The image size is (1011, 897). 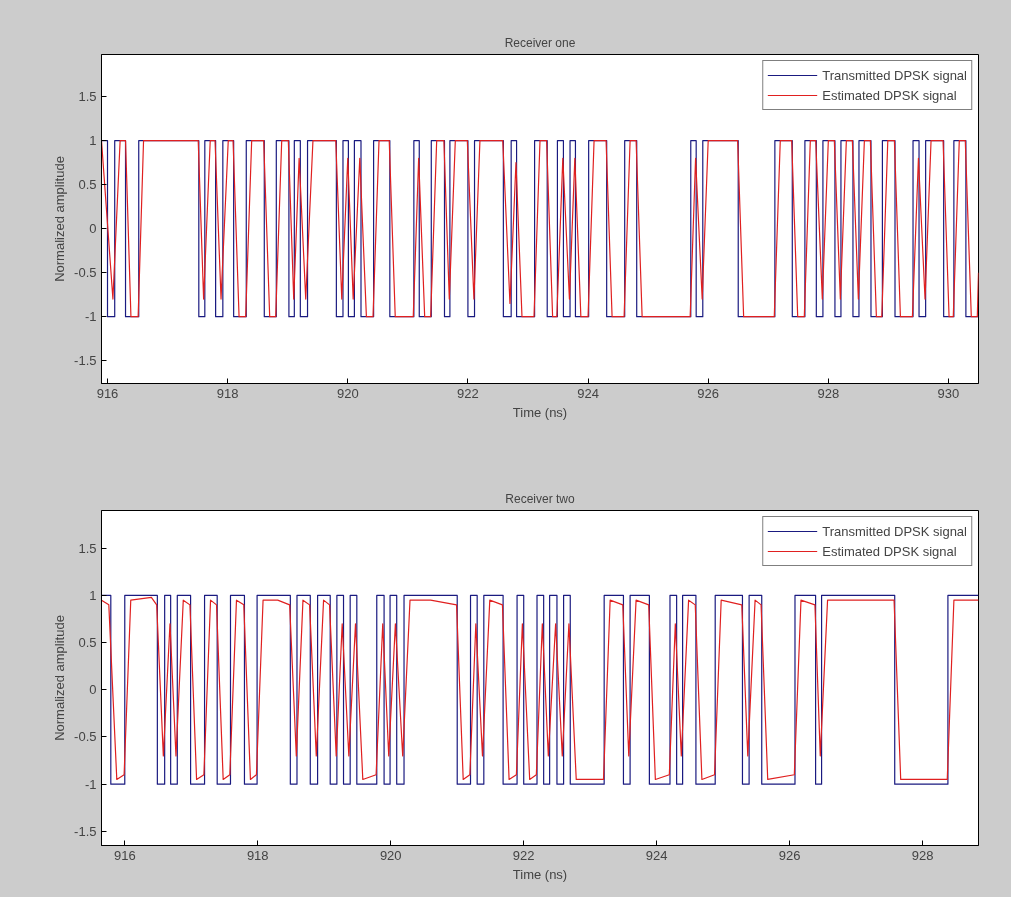 I want to click on chart-title: Receiver two, so click(x=540, y=498).